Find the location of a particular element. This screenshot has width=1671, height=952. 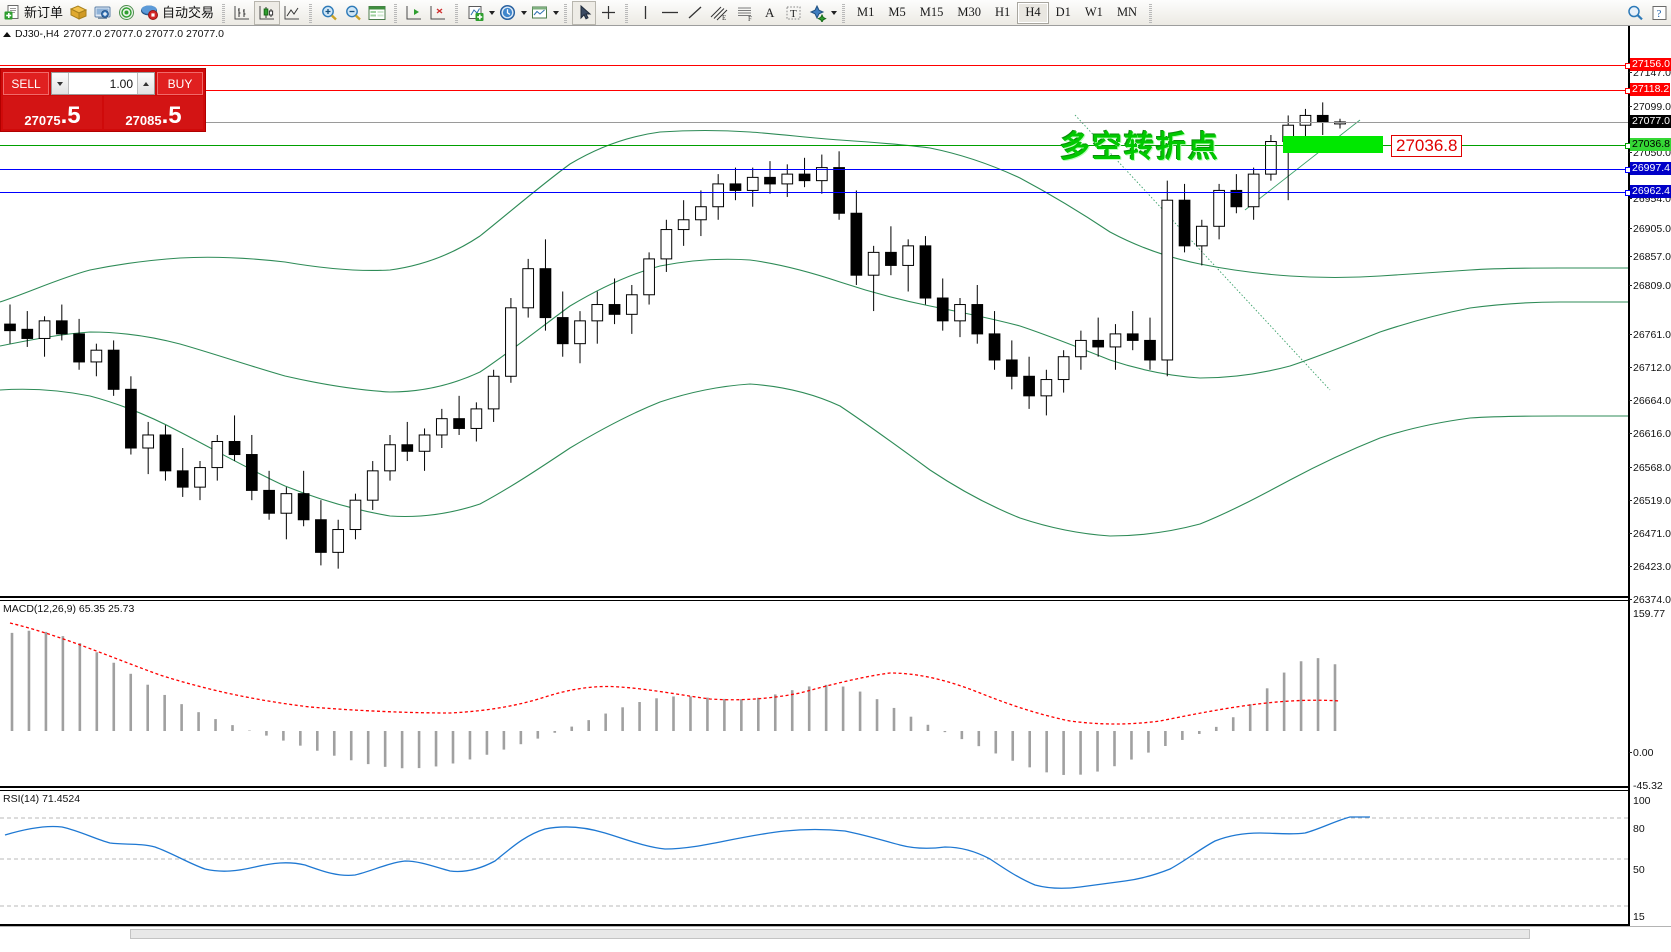

collapse-triangle-icon is located at coordinates (7, 34).